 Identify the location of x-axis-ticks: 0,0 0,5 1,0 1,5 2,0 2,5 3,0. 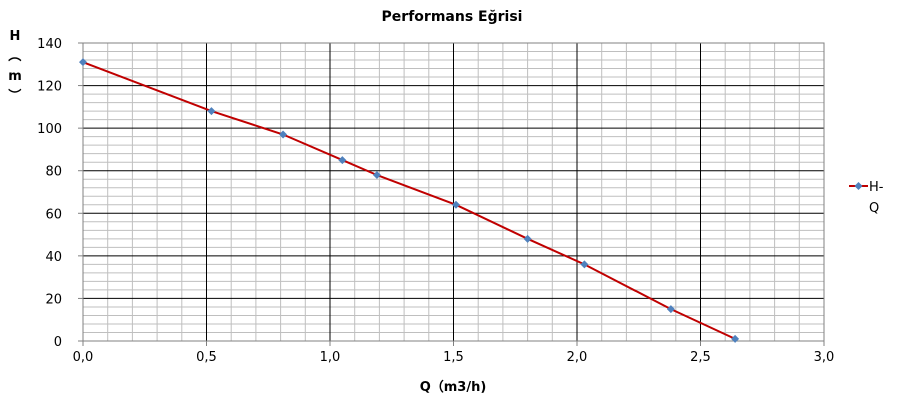
(454, 353).